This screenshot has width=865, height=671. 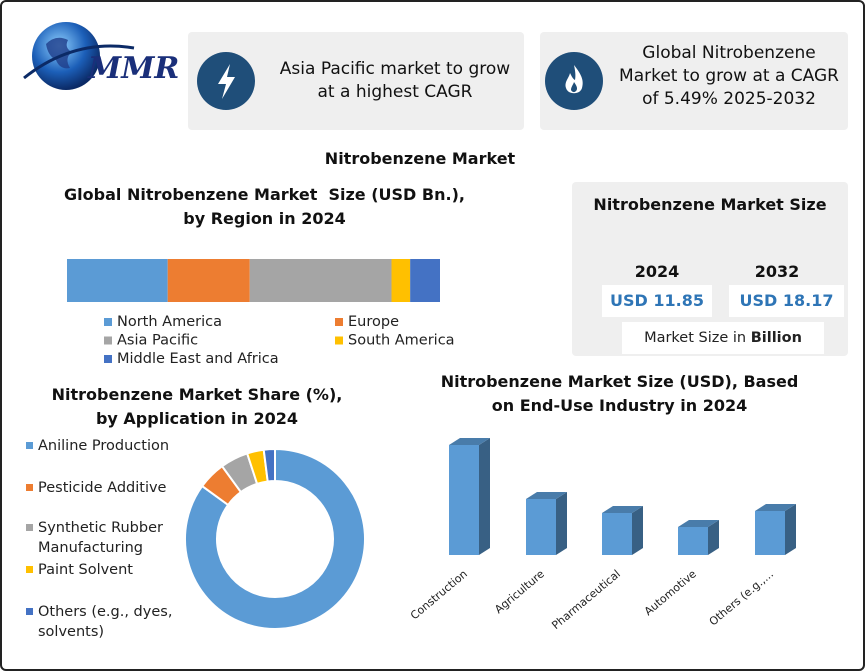 What do you see at coordinates (776, 338) in the screenshot?
I see `footer-unit: Billion` at bounding box center [776, 338].